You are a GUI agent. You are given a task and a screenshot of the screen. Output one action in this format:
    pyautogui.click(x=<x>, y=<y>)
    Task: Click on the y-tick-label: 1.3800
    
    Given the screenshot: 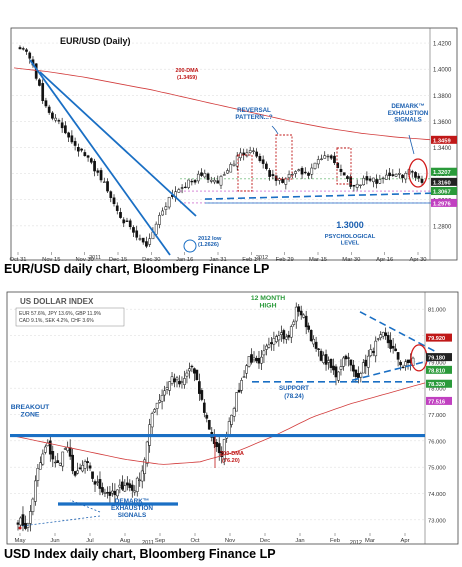 What is the action you would take?
    pyautogui.click(x=442, y=97)
    